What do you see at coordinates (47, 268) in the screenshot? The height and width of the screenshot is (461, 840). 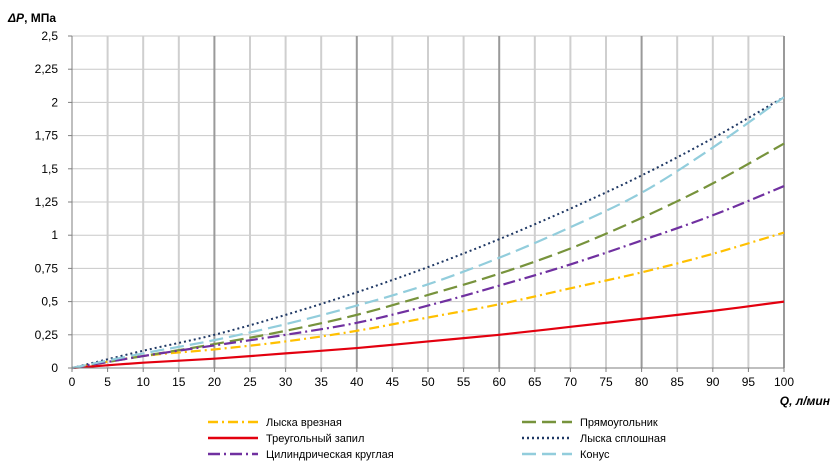 I see `y-tick-label: 0,75` at bounding box center [47, 268].